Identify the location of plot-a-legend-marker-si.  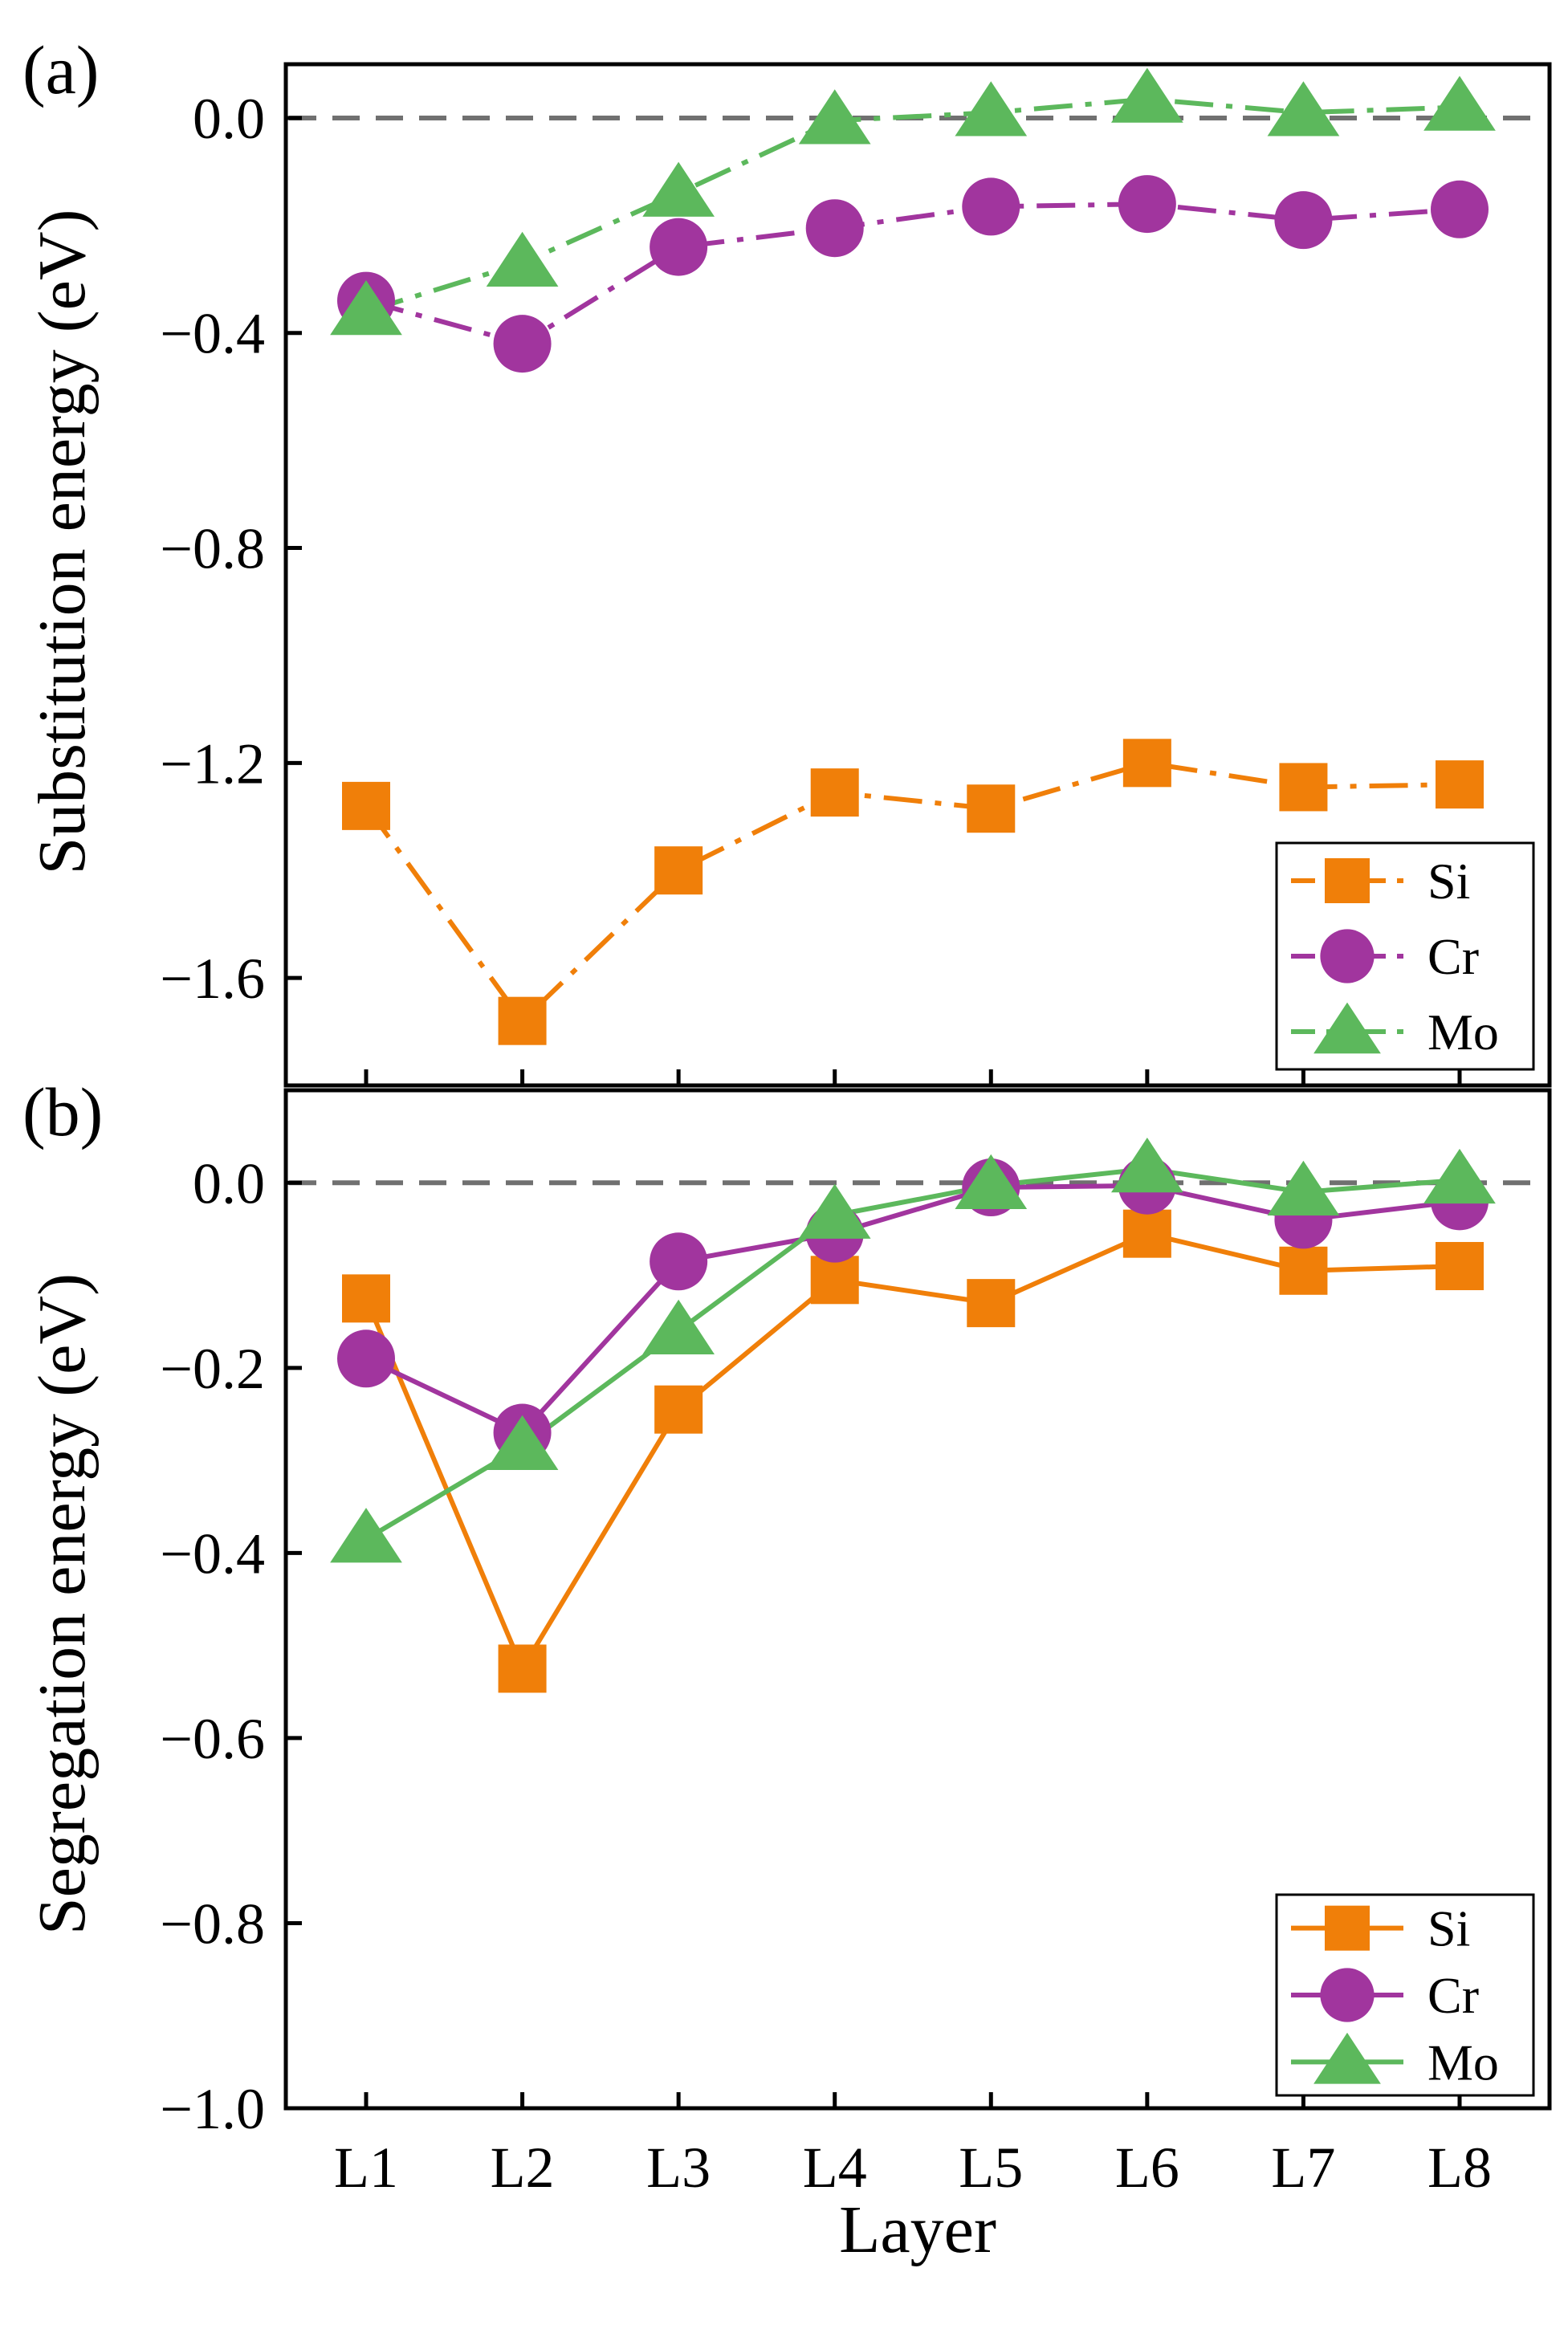
(1347, 880).